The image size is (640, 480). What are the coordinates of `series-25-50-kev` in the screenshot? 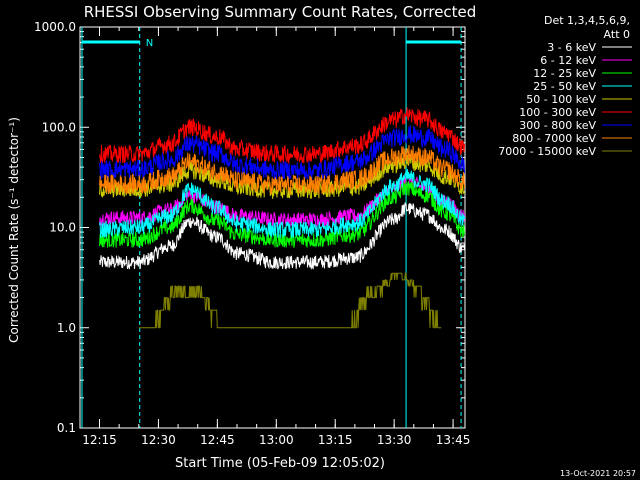 It's located at (282, 204).